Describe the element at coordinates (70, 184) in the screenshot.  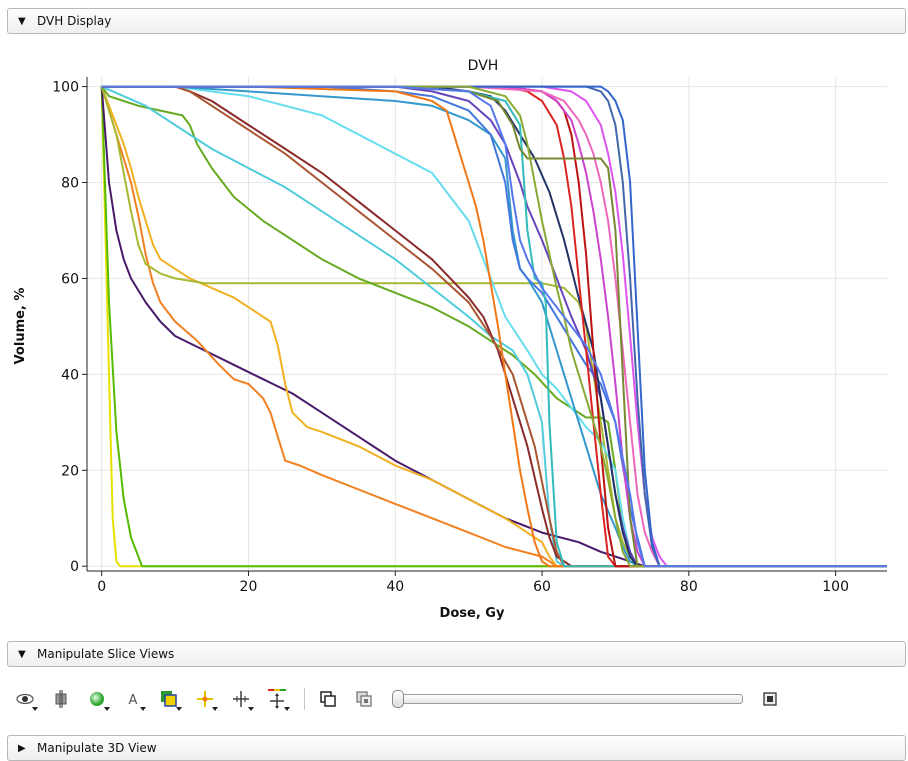
I see `y-tick-label-4: 80` at that location.